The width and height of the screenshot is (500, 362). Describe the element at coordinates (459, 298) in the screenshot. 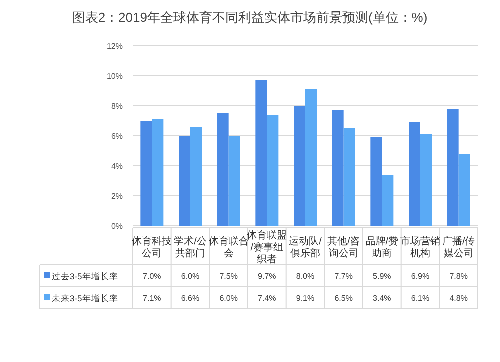

I see `data-label: 4.8%` at that location.